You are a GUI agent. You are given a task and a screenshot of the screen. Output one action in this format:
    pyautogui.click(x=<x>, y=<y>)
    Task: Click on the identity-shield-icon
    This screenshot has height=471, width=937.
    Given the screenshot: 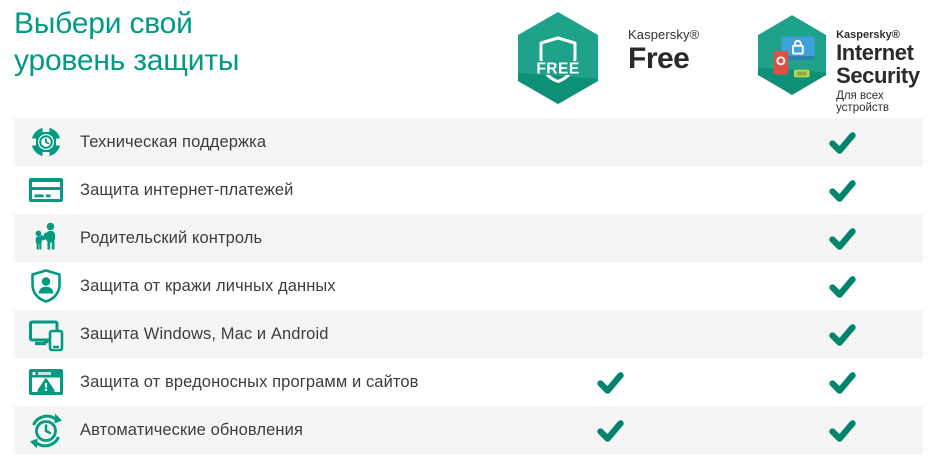 What is the action you would take?
    pyautogui.click(x=46, y=286)
    